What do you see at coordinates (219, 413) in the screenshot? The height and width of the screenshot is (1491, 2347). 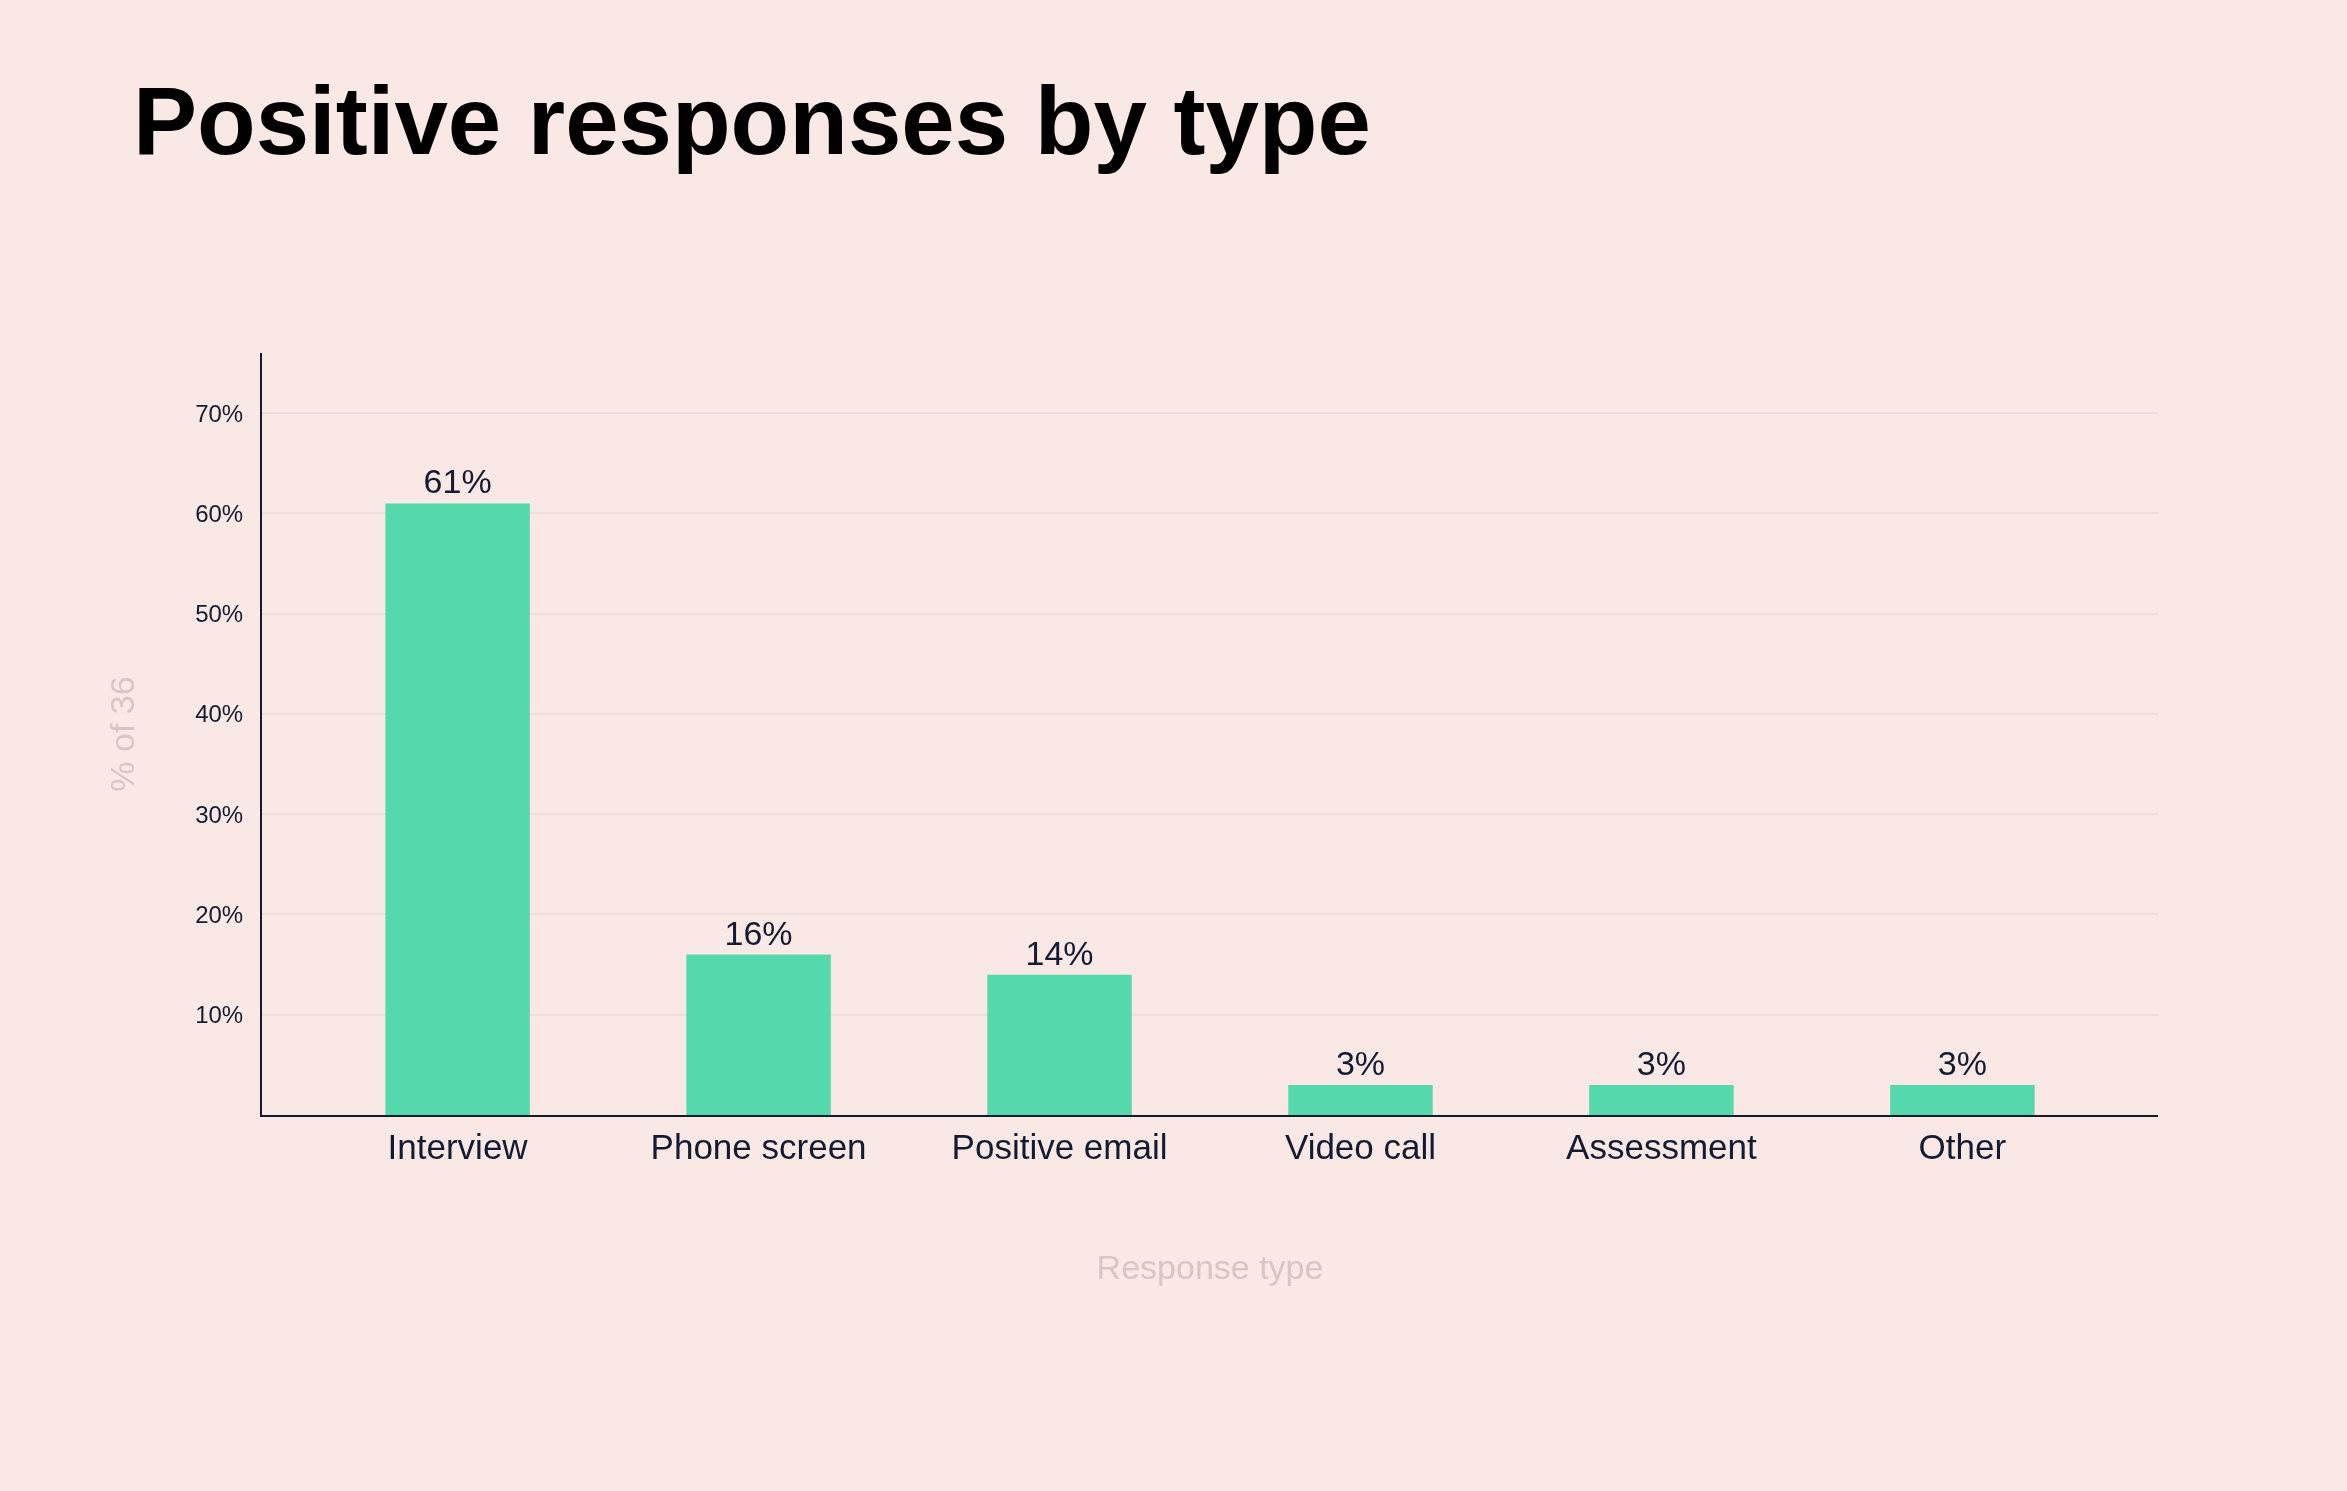 I see `y-tick-label: 70%` at bounding box center [219, 413].